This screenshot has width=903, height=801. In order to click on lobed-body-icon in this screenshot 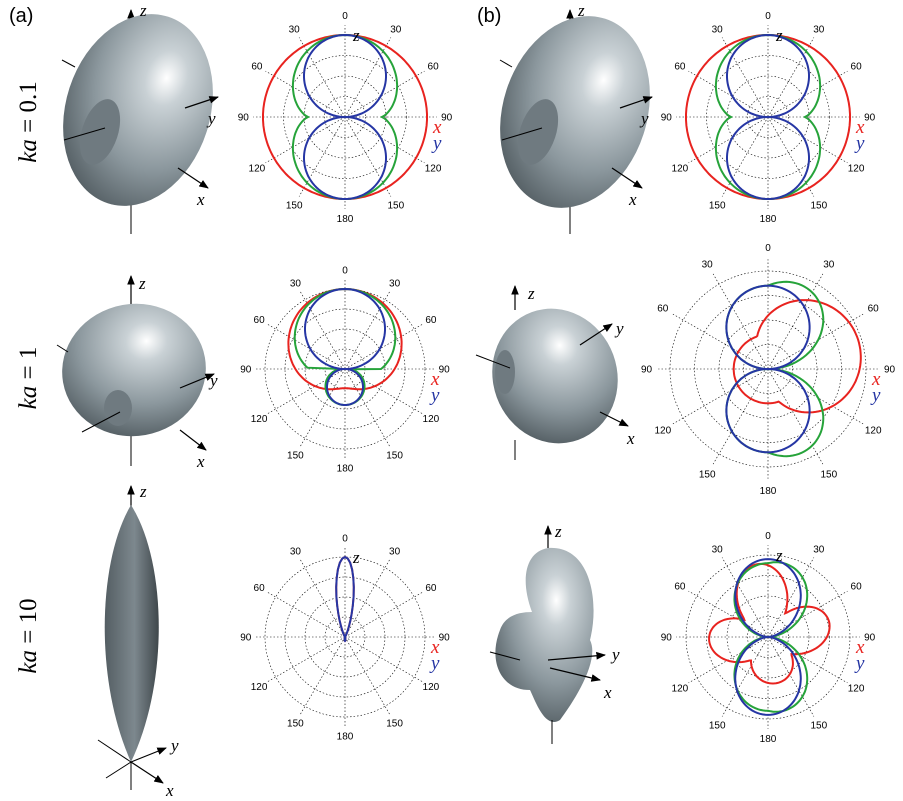, I will do `click(547, 634)`.